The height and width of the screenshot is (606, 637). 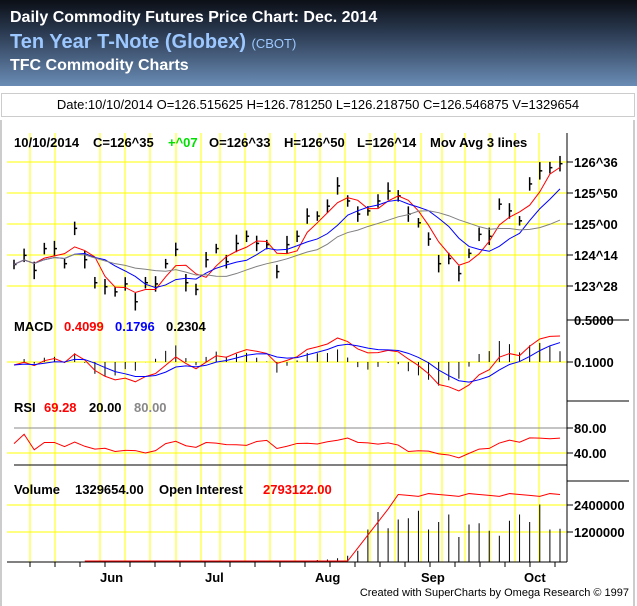 What do you see at coordinates (327, 577) in the screenshot?
I see `month-label: Aug` at bounding box center [327, 577].